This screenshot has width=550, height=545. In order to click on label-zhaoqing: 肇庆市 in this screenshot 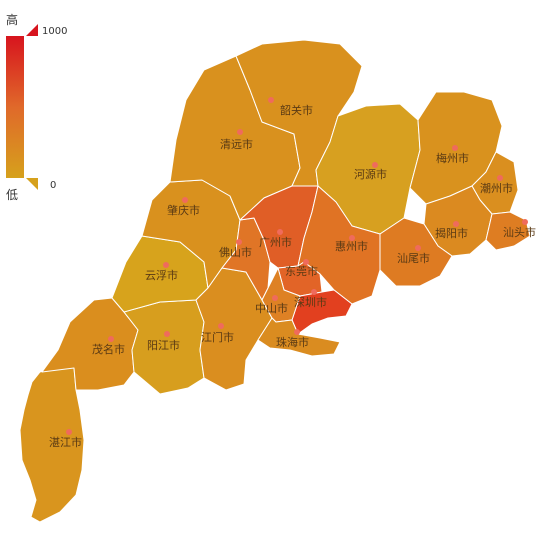, I will do `click(183, 210)`.